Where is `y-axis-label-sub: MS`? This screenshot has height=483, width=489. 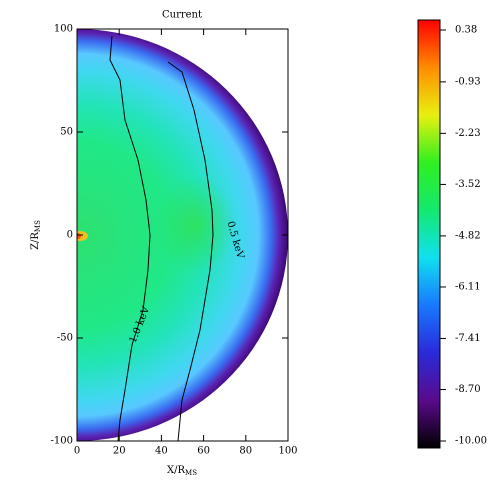
y-axis-label-sub: MS is located at coordinates (38, 226).